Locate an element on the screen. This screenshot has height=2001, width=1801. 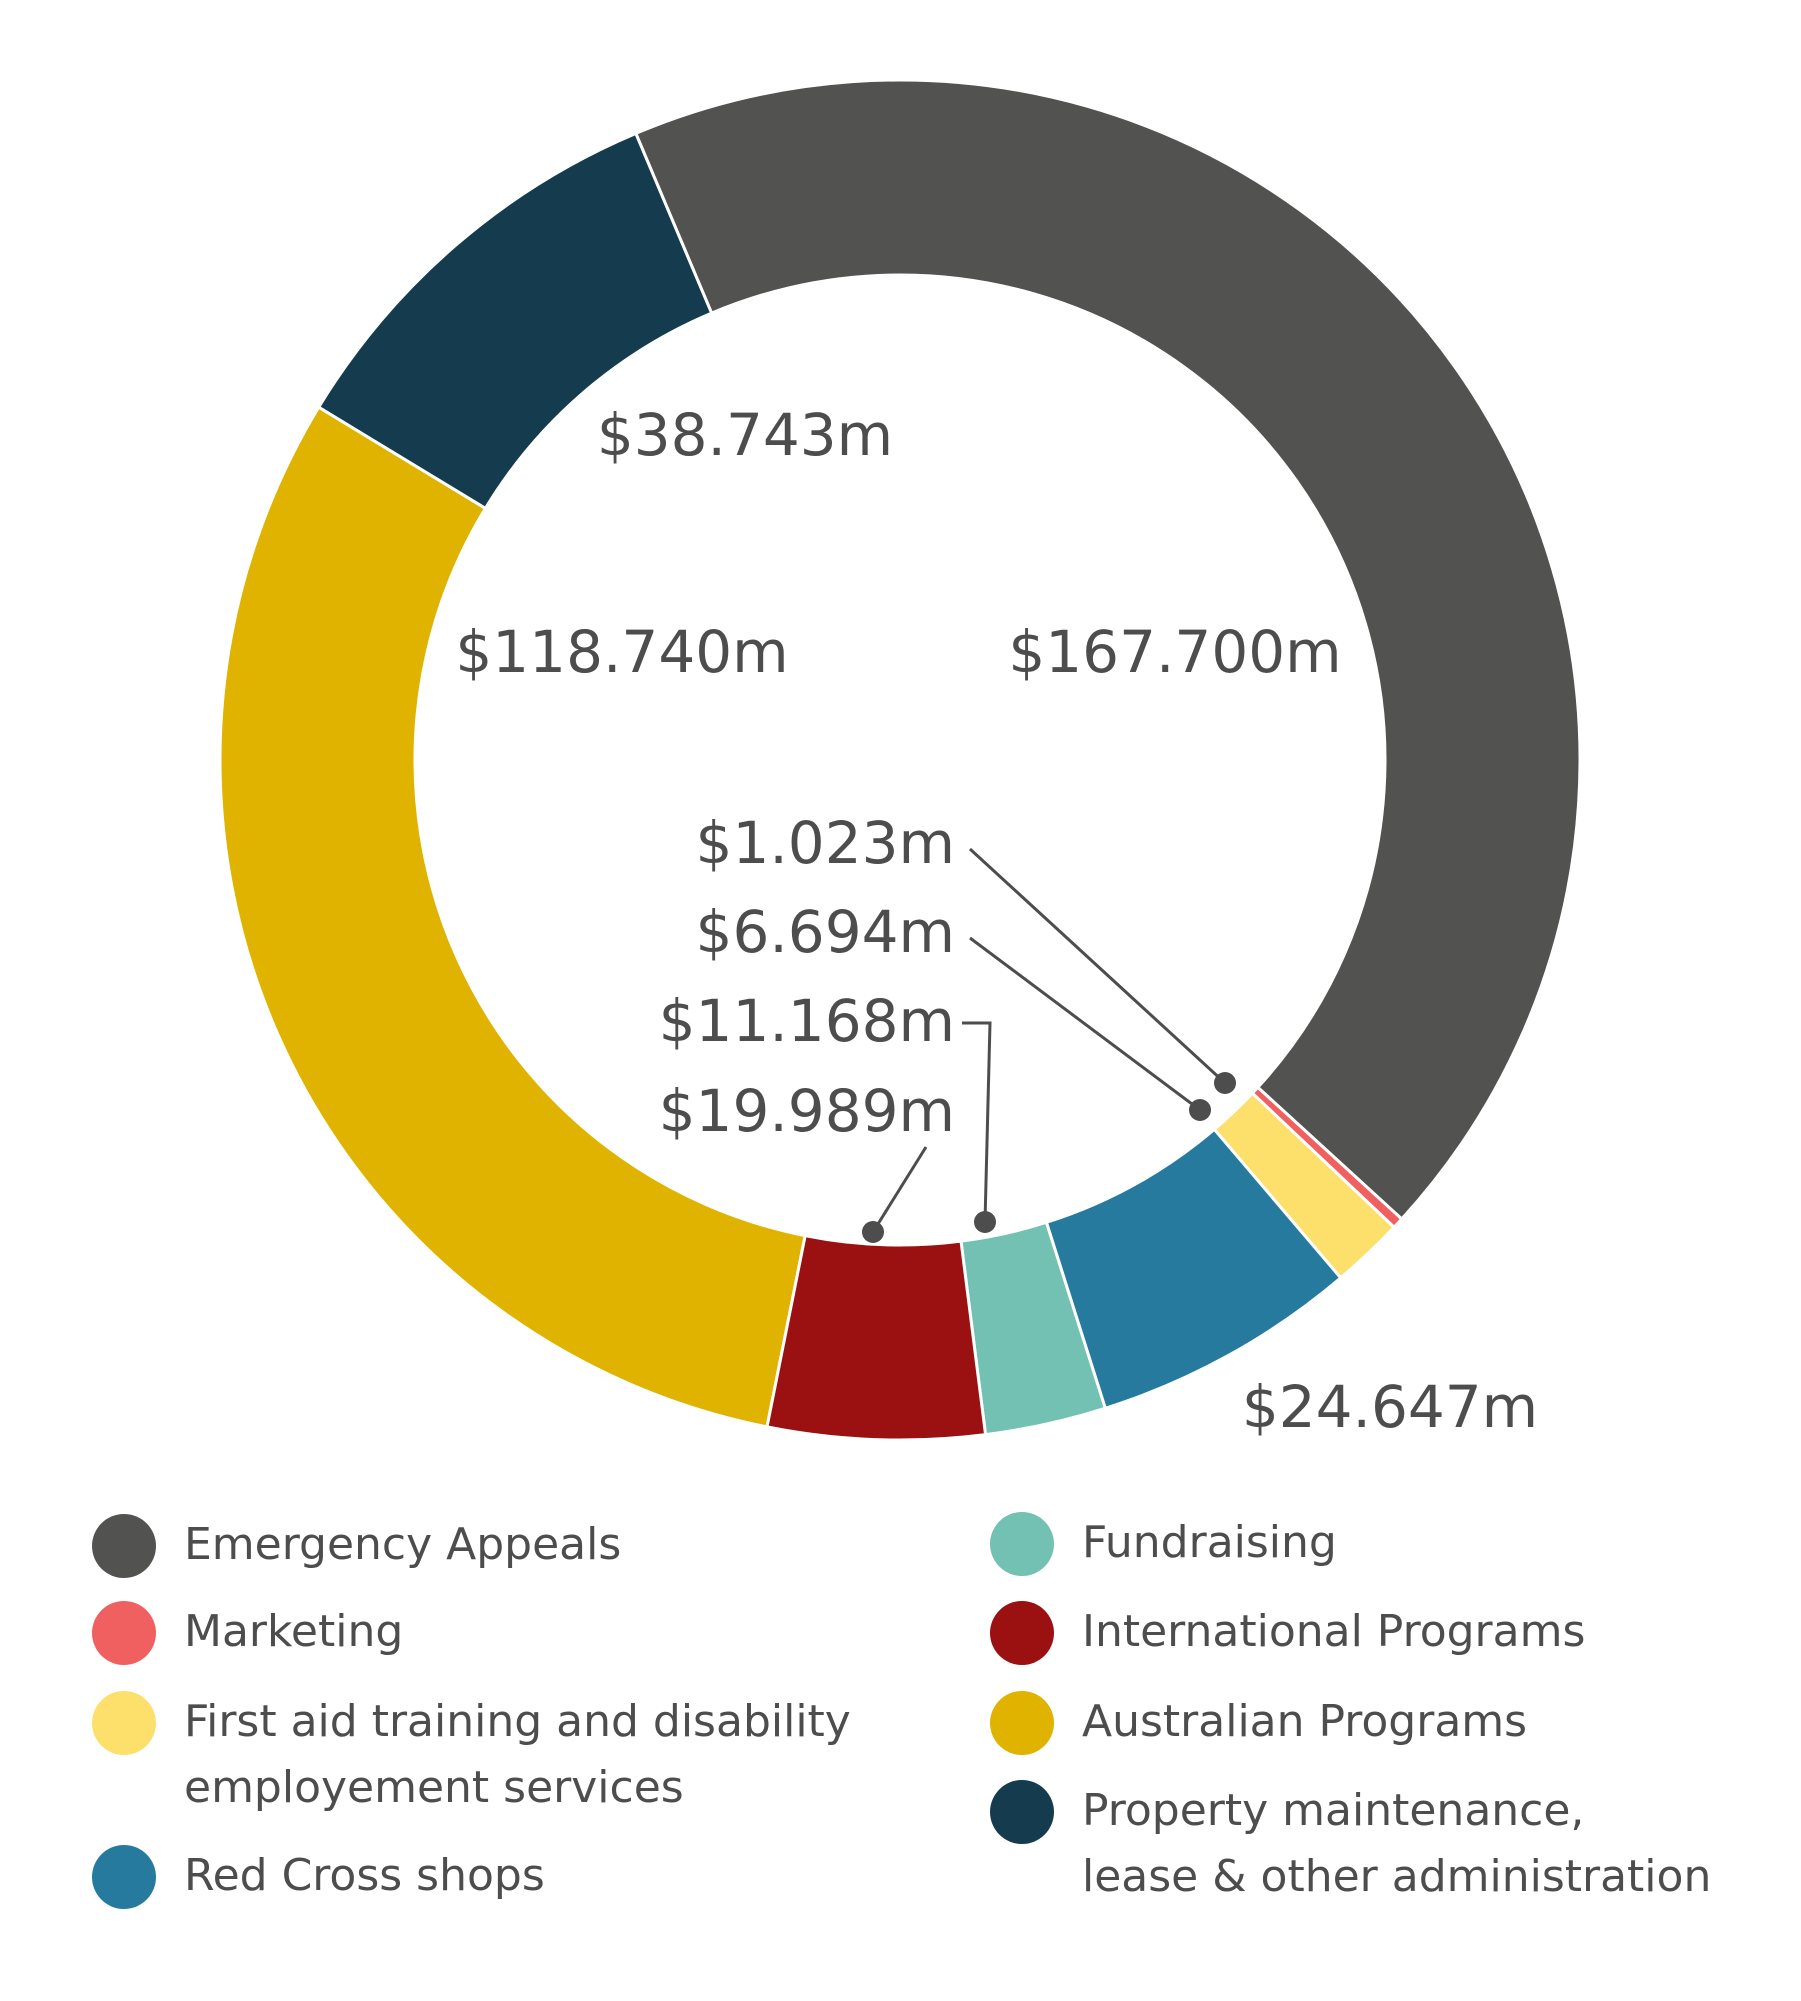
legend-item-fundraising: Fundraising is located at coordinates (1163, 1544).